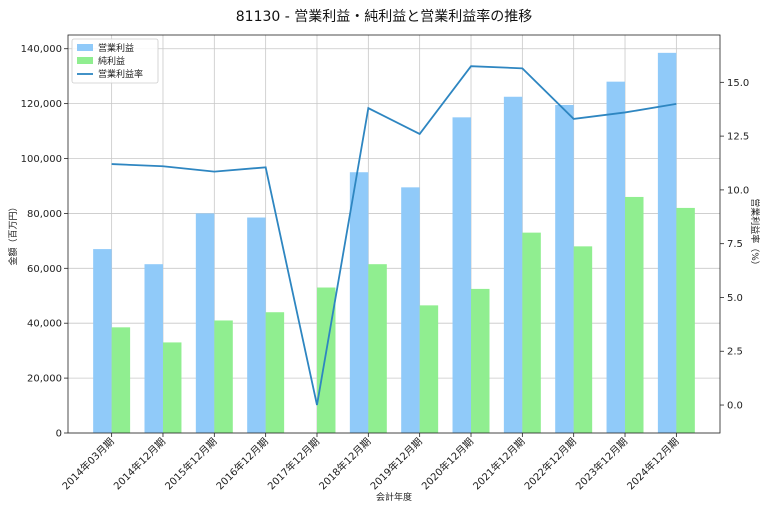 This screenshot has width=768, height=512. I want to click on legend-label: 純利益, so click(111, 61).